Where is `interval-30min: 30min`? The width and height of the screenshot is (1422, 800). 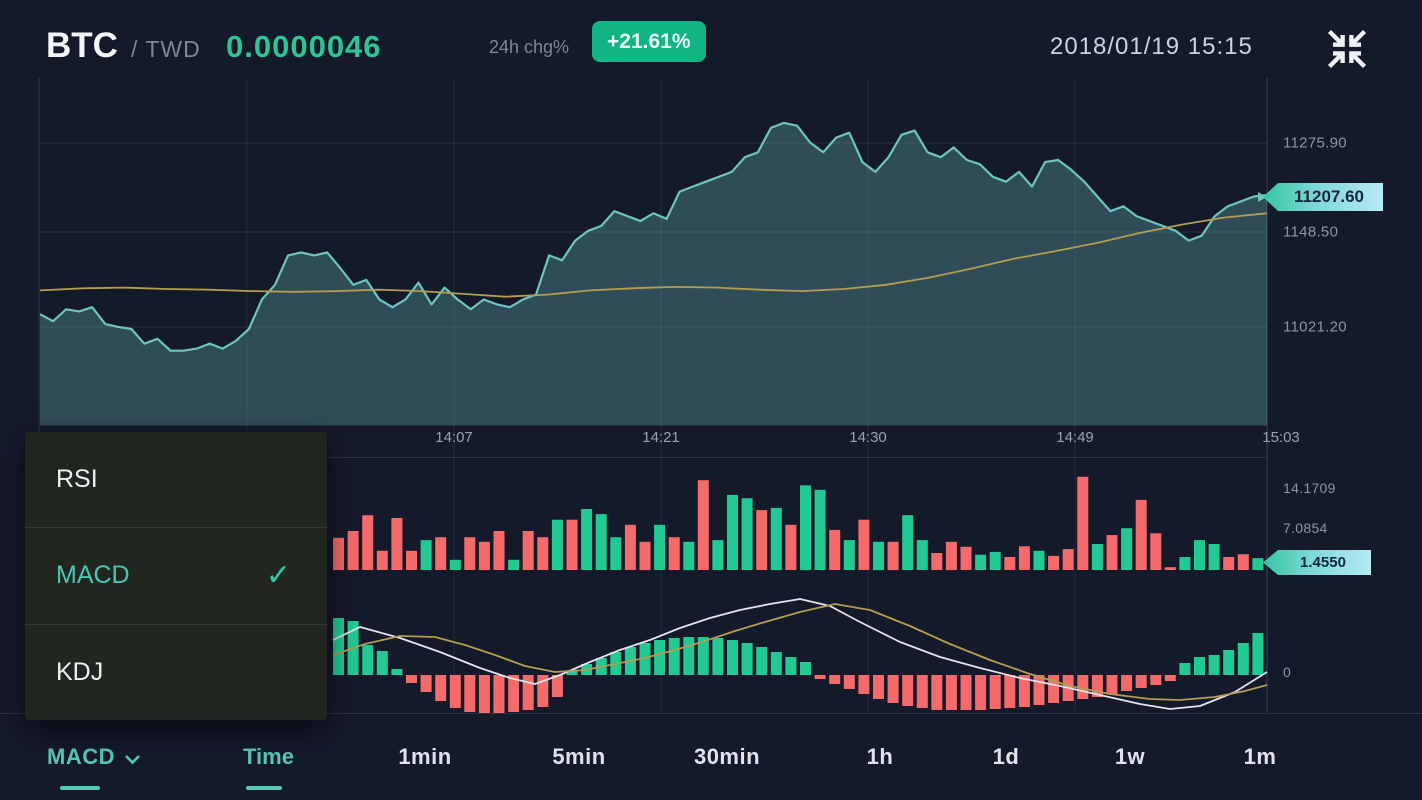 interval-30min: 30min is located at coordinates (727, 756).